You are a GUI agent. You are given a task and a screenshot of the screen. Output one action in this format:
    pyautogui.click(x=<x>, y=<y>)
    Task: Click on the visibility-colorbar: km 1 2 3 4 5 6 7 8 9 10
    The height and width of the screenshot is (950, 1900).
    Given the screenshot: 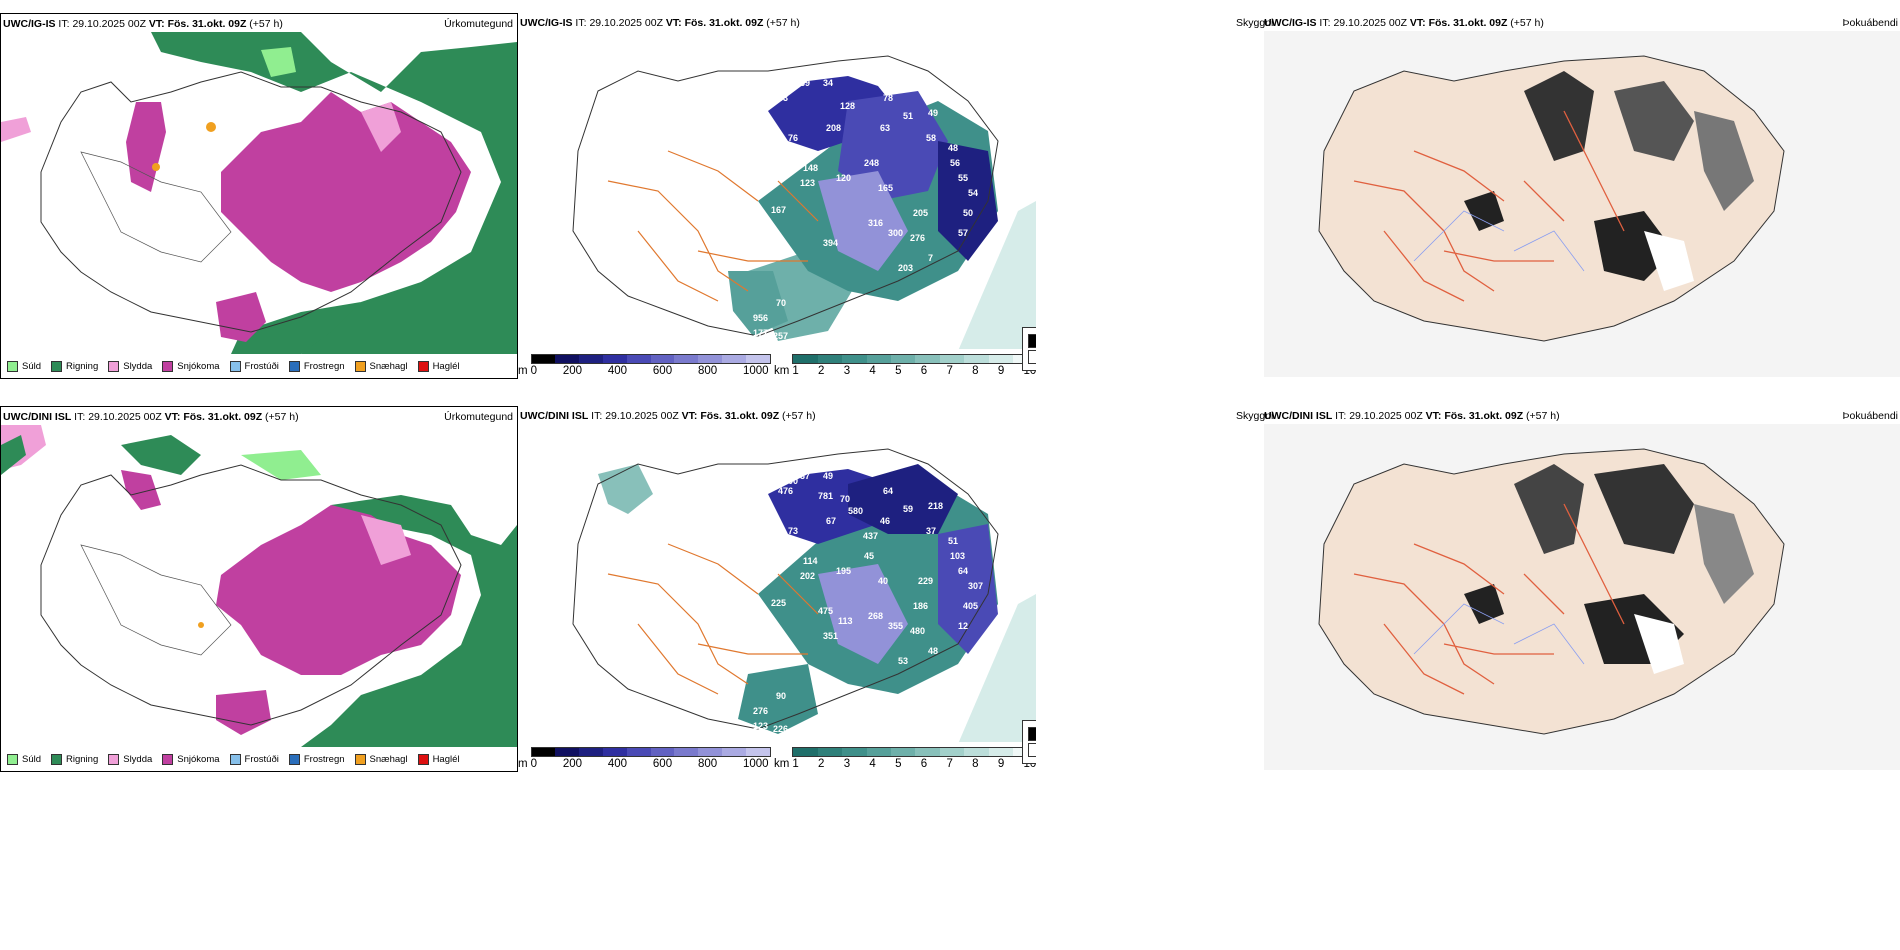 What is the action you would take?
    pyautogui.click(x=905, y=365)
    